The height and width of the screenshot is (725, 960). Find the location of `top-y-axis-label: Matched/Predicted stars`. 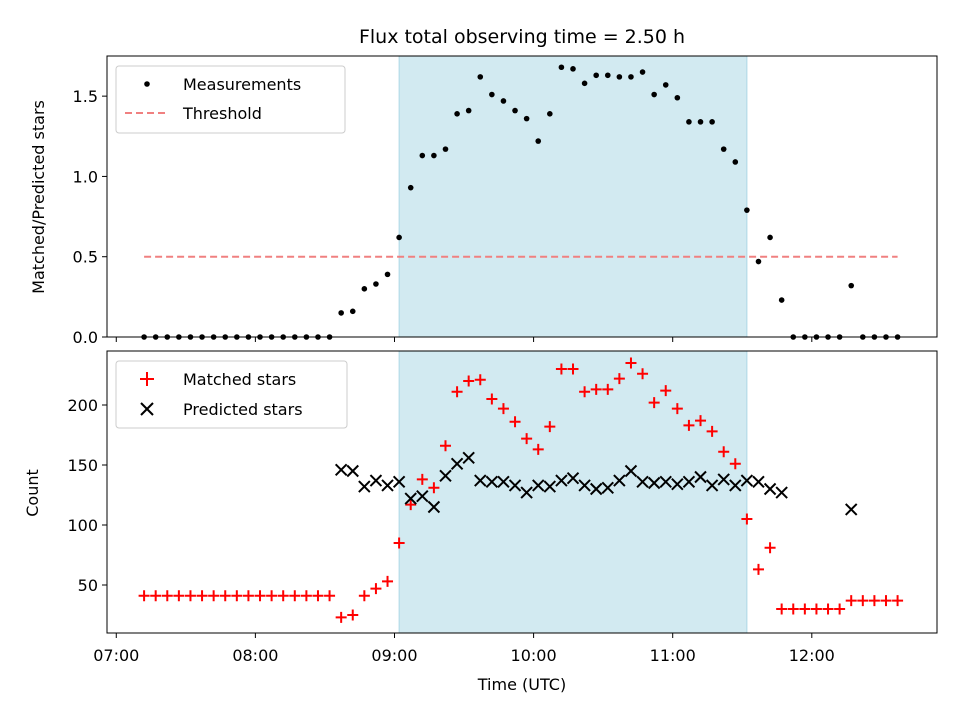

top-y-axis-label: Matched/Predicted stars is located at coordinates (38, 197).